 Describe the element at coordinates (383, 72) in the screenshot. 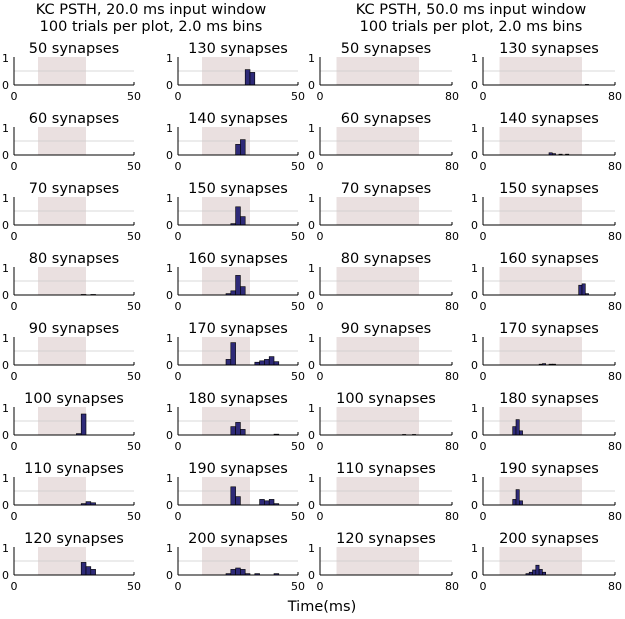

I see `psth-panel: 50 synapses 1 00 80` at that location.